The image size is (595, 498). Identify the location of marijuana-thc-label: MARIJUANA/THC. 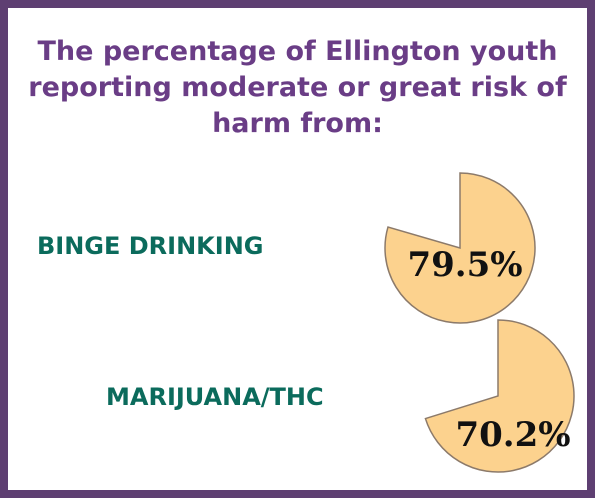
(215, 397).